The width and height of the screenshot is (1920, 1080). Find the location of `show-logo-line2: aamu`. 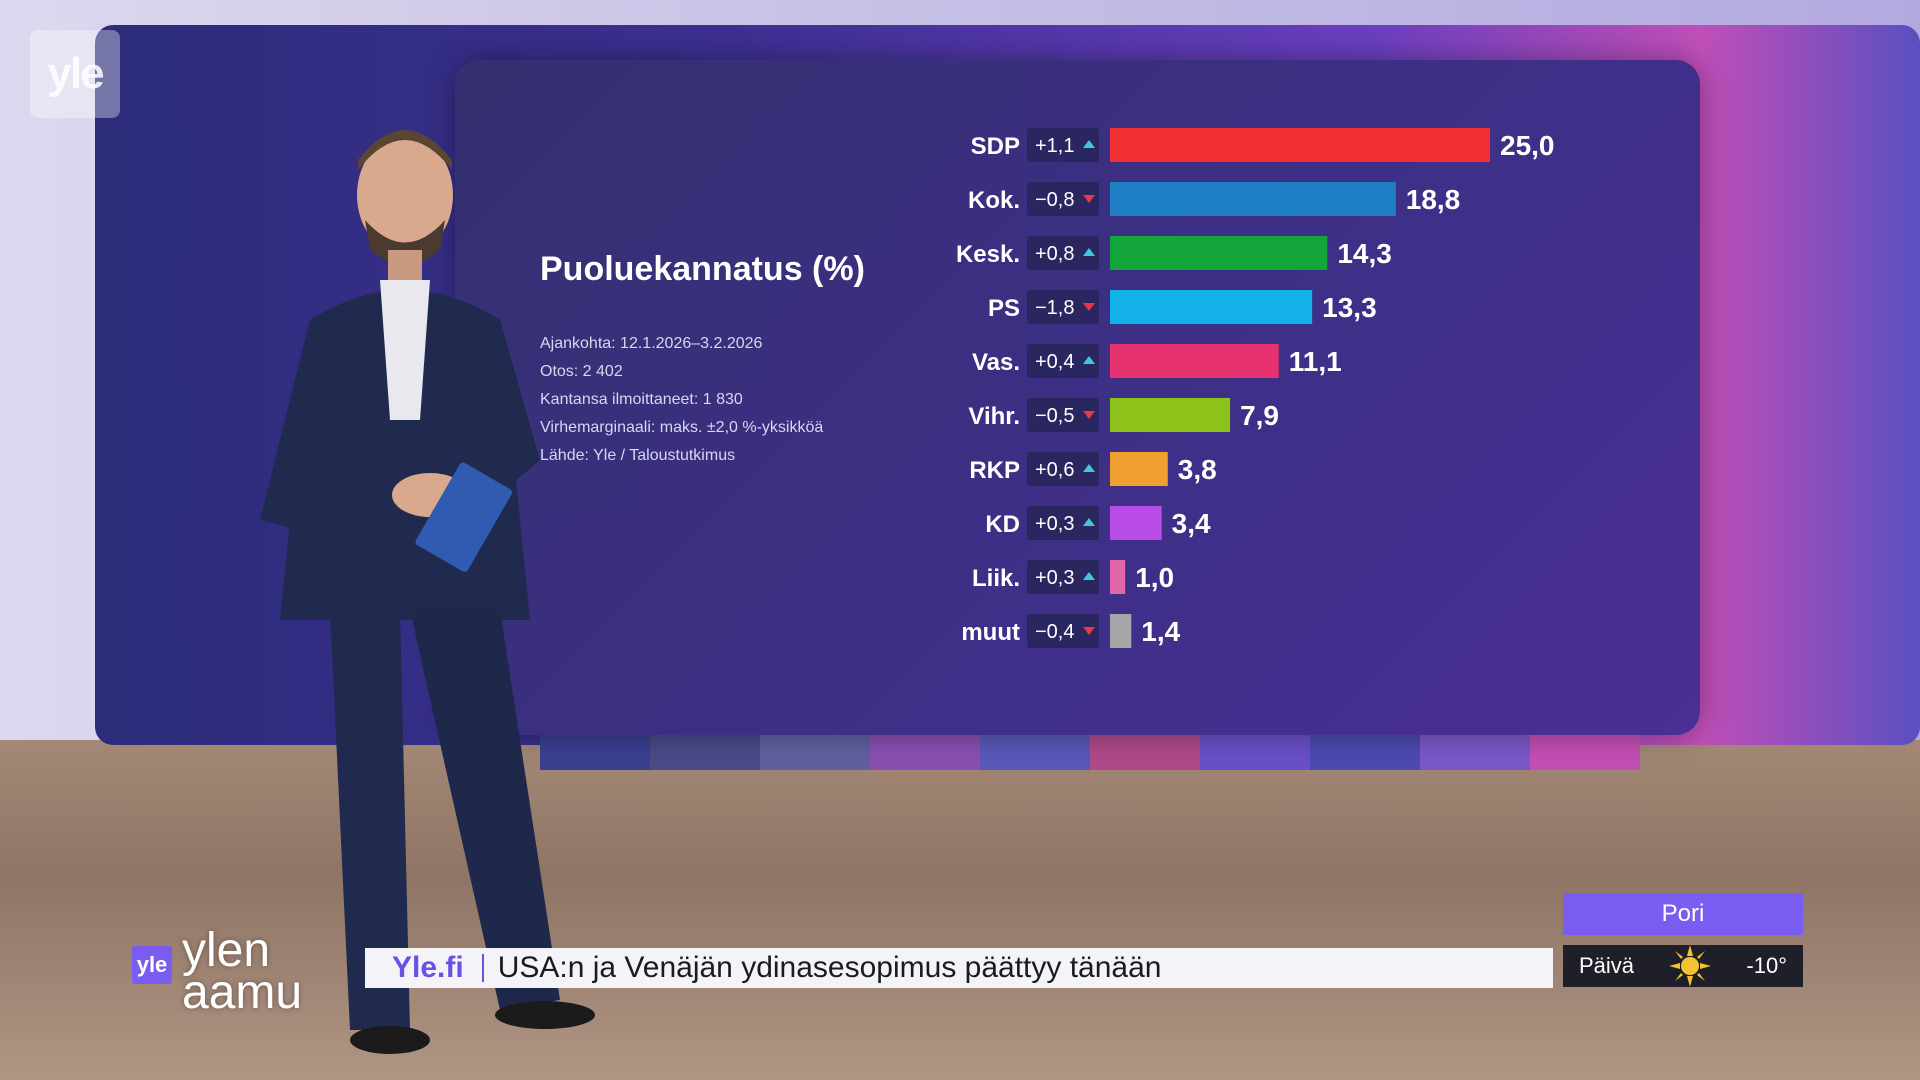

show-logo-line2: aamu is located at coordinates (242, 992).